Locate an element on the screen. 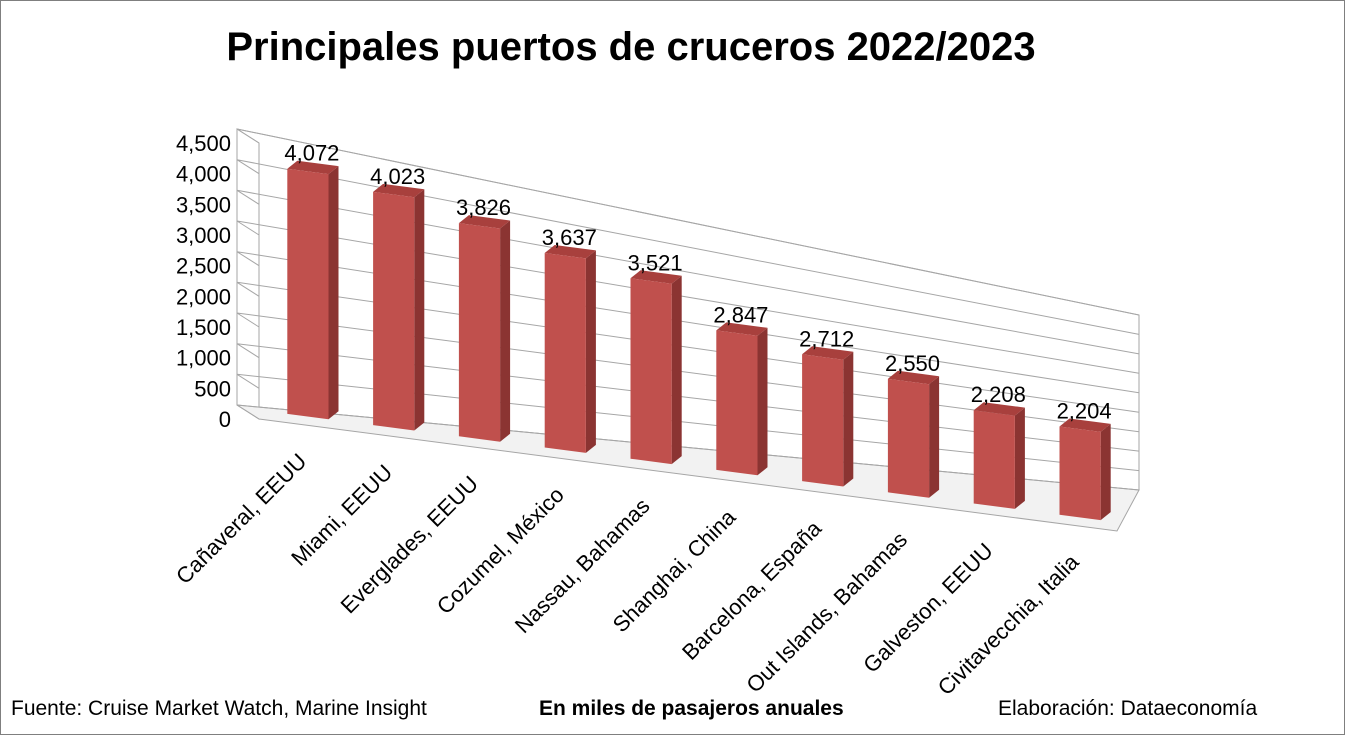 The width and height of the screenshot is (1345, 735). data-label: 2,208 is located at coordinates (998, 394).